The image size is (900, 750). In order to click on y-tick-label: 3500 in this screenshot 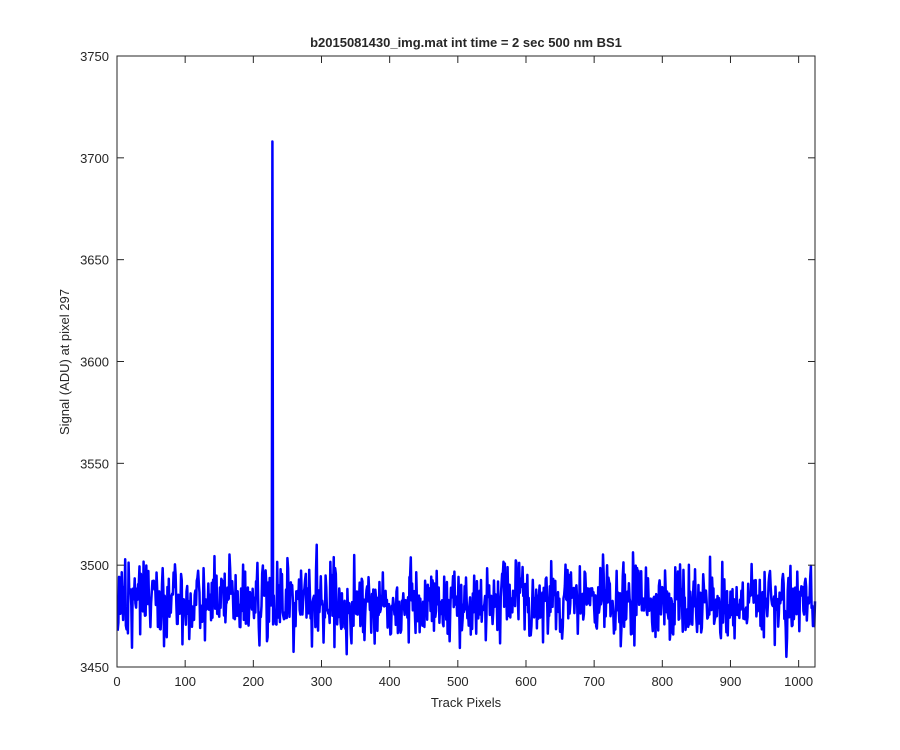, I will do `click(94, 565)`.